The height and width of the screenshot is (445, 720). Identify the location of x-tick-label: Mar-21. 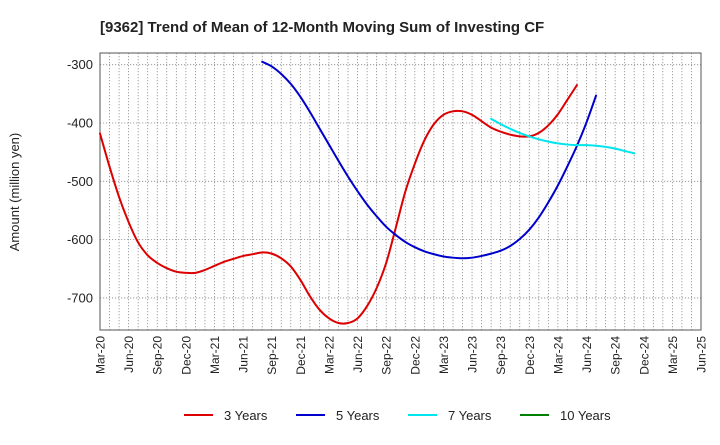
(215, 355).